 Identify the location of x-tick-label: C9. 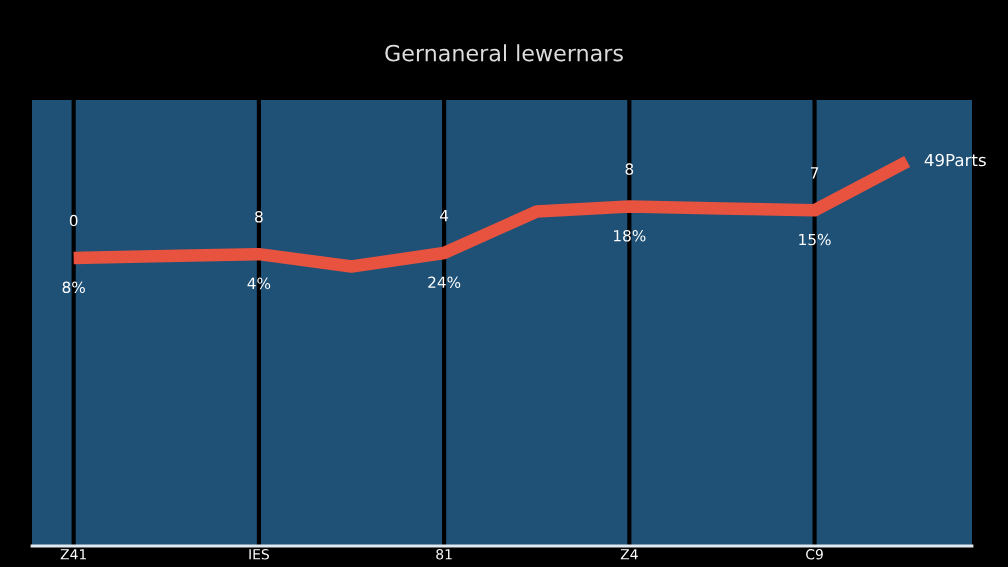
(814, 554).